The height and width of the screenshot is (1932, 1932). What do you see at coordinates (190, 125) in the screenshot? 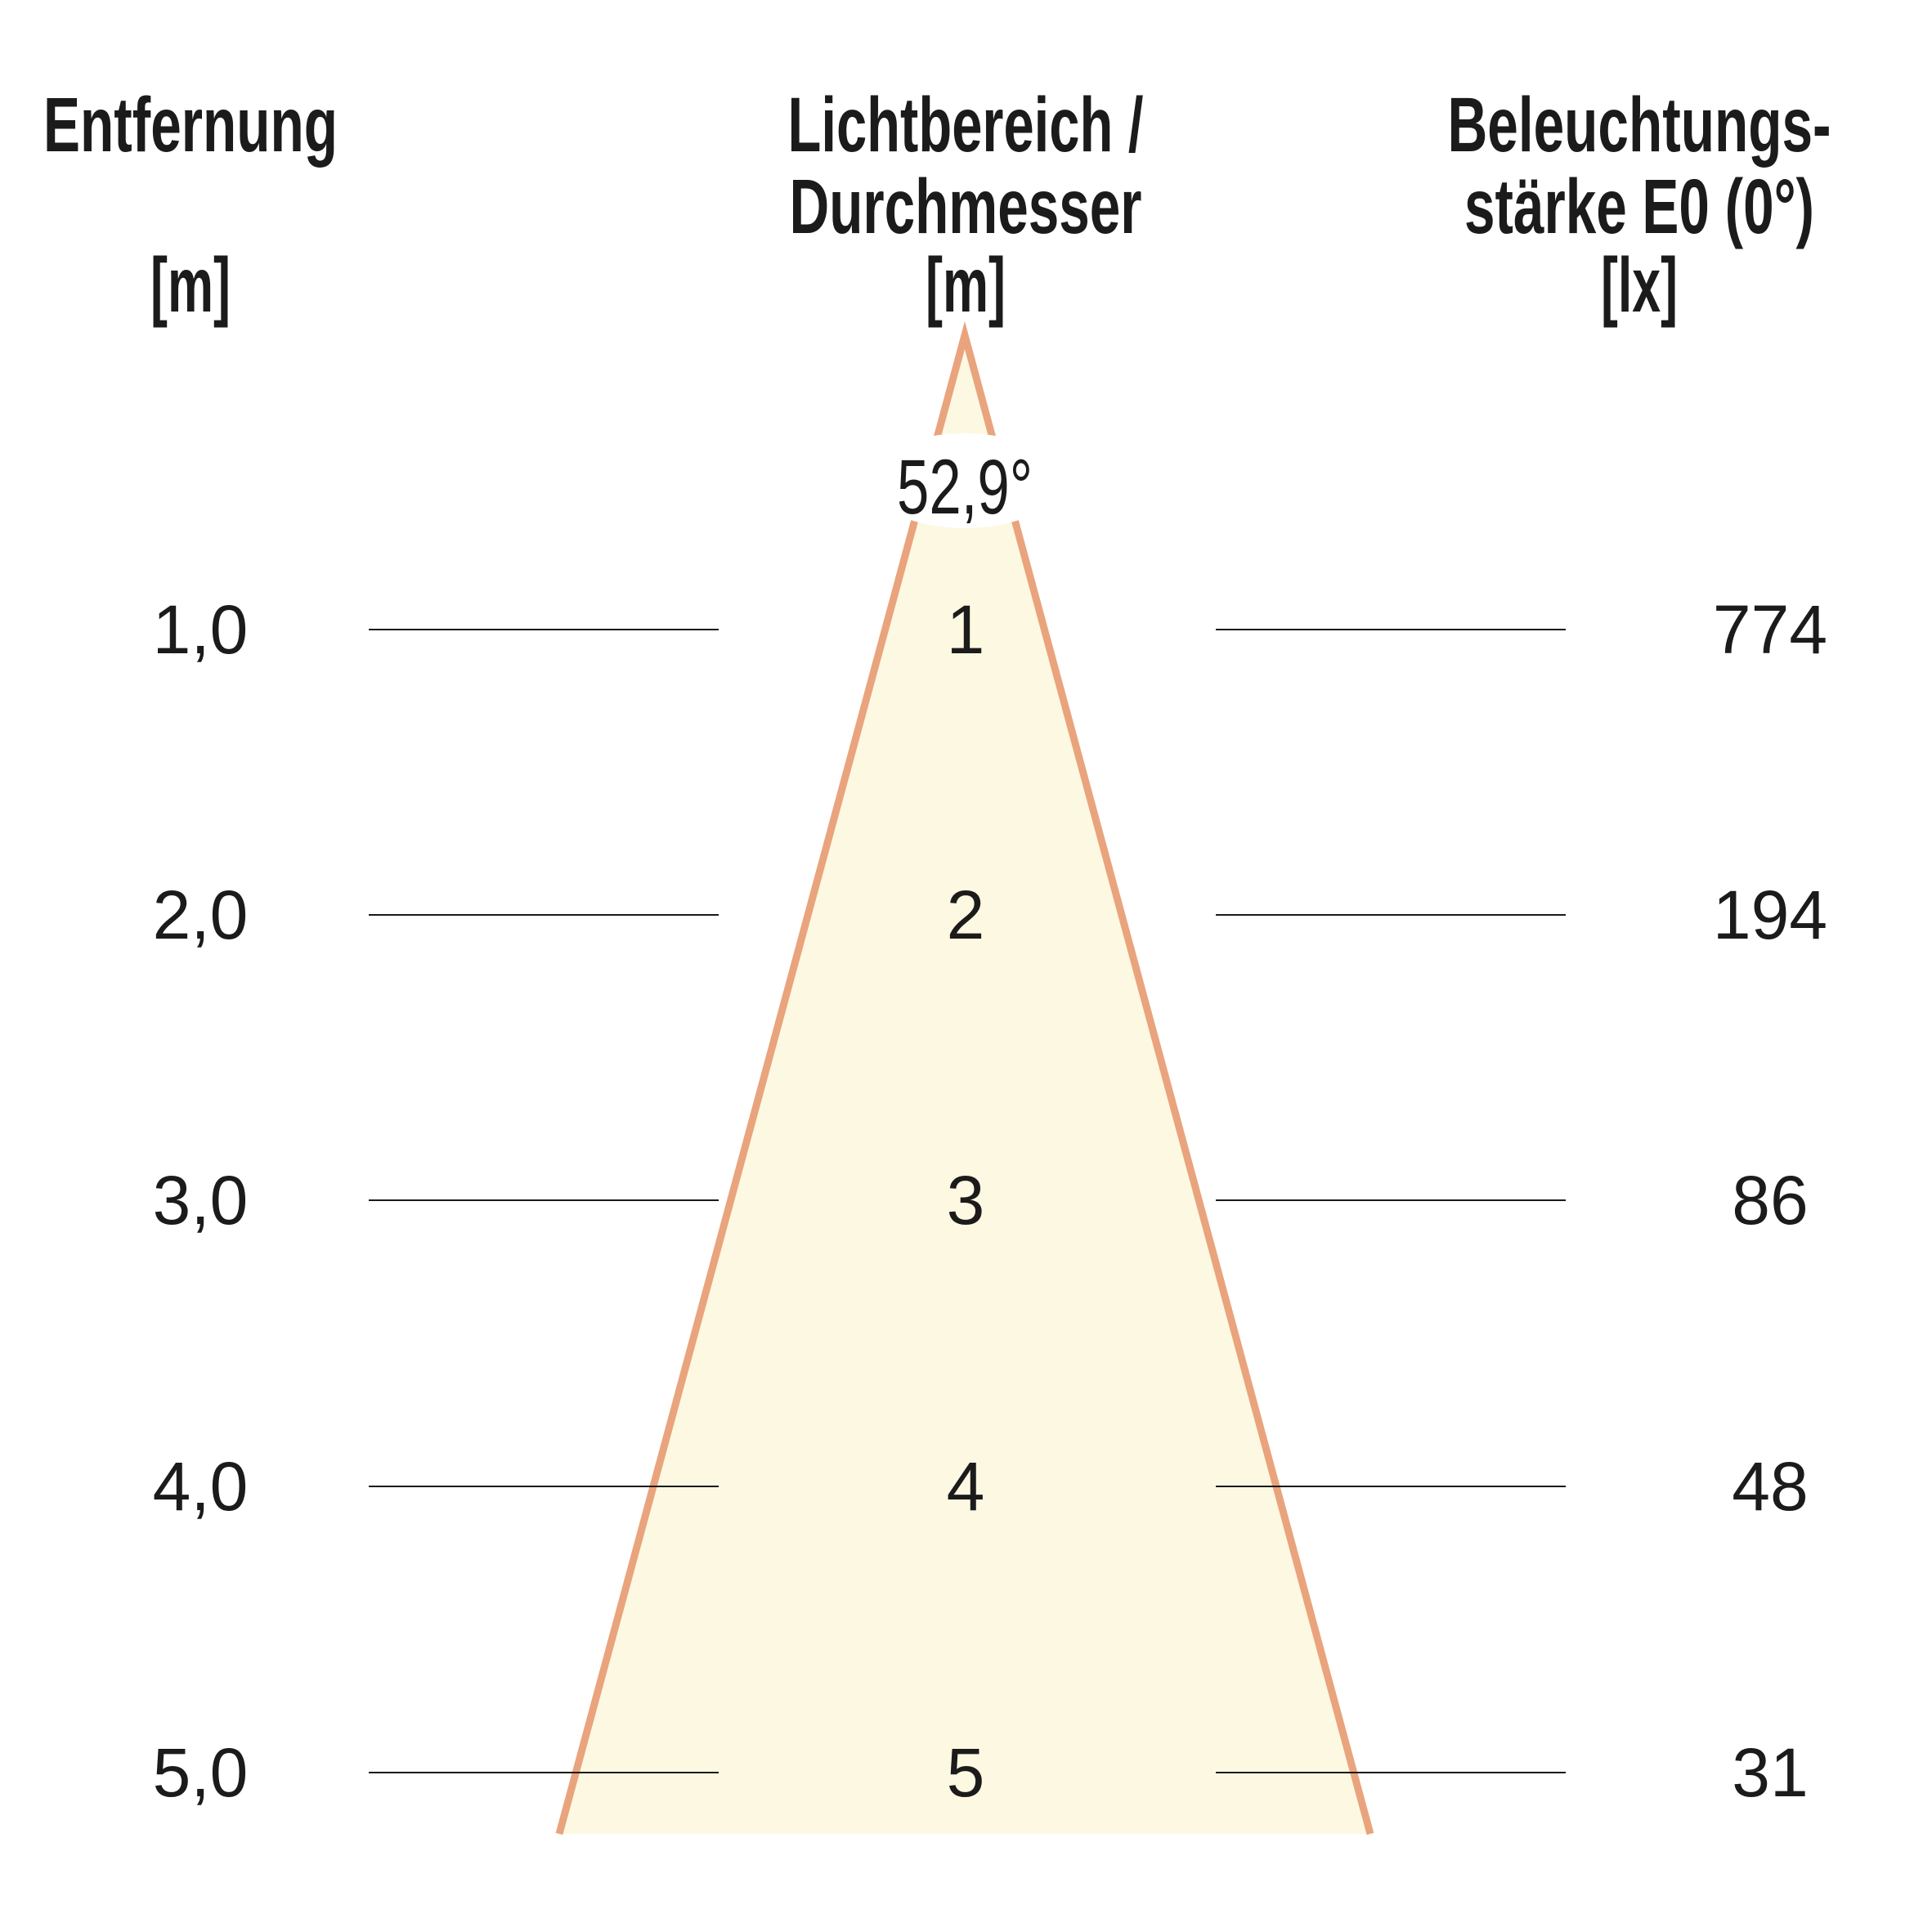
I see `header-distance-title: Entfernung` at bounding box center [190, 125].